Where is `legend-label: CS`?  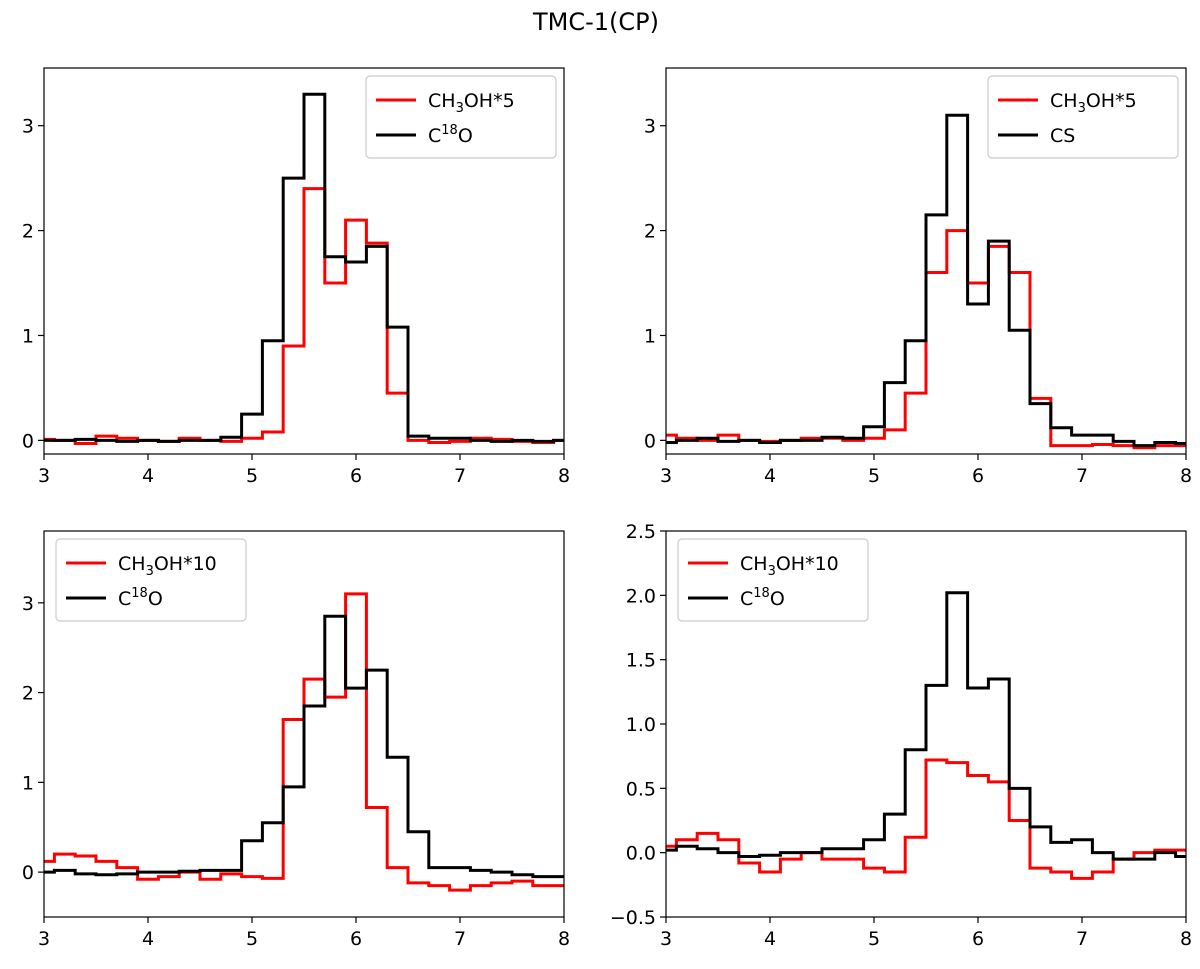 legend-label: CS is located at coordinates (1062, 136).